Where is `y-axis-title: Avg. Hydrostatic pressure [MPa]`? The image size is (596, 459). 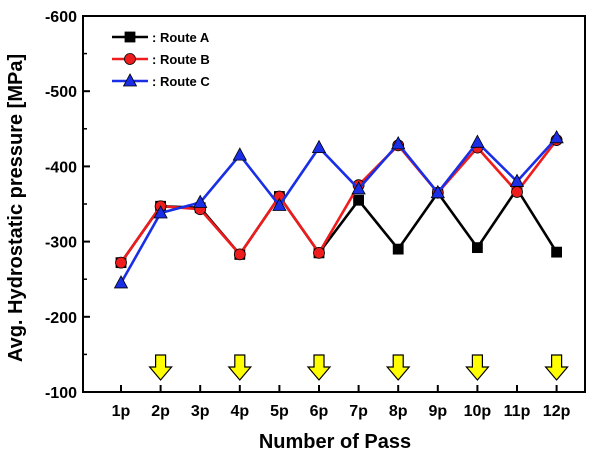 y-axis-title: Avg. Hydrostatic pressure [MPa] is located at coordinates (16, 208).